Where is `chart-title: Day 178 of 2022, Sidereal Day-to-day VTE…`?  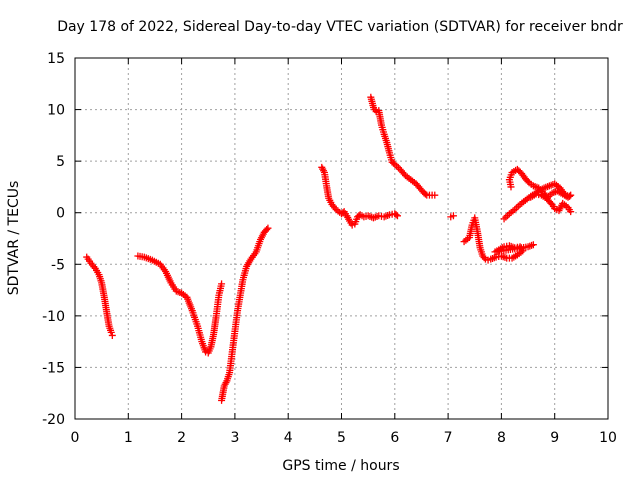
chart-title: Day 178 of 2022, Sidereal Day-to-day VTE… is located at coordinates (340, 27).